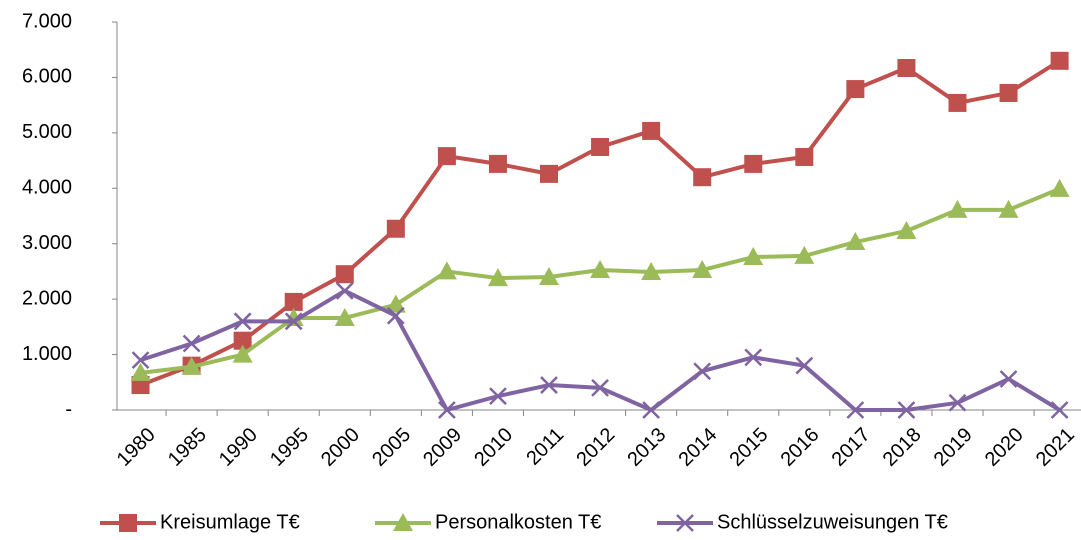 The height and width of the screenshot is (540, 1081). I want to click on y-tick-label: -, so click(68, 409).